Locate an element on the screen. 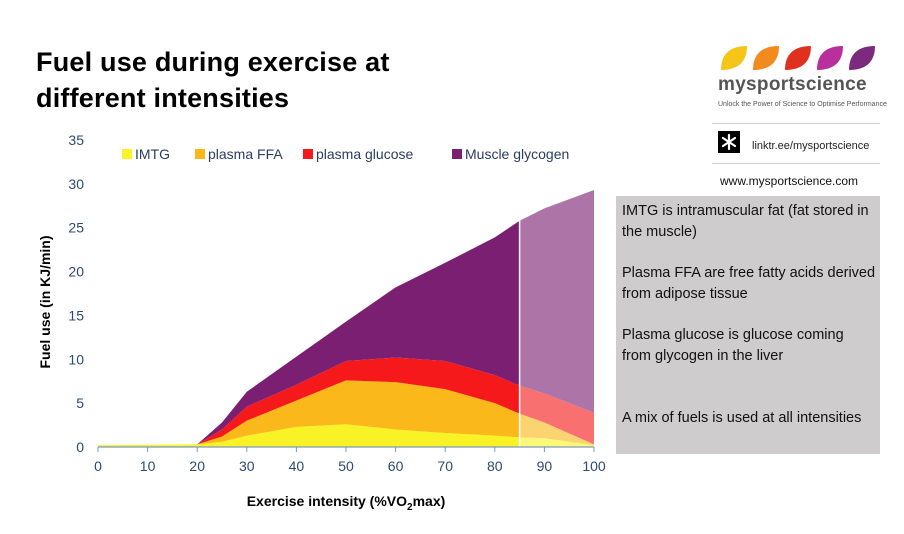 The height and width of the screenshot is (534, 904). brand-logo-petals is located at coordinates (798, 58).